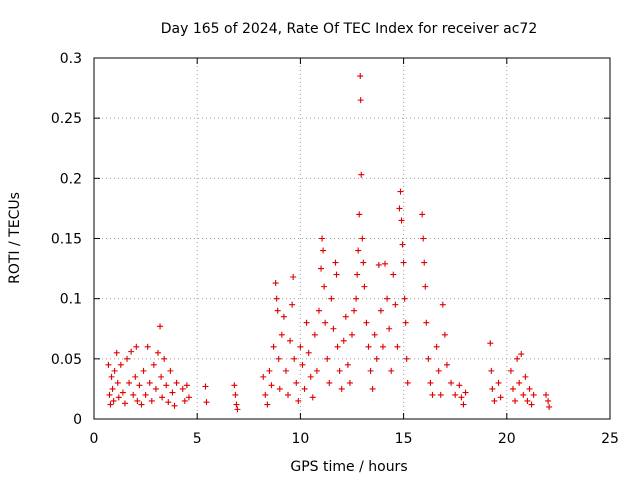 This screenshot has height=480, width=640. Describe the element at coordinates (71, 300) in the screenshot. I see `y-tick-label: 0.1` at that location.